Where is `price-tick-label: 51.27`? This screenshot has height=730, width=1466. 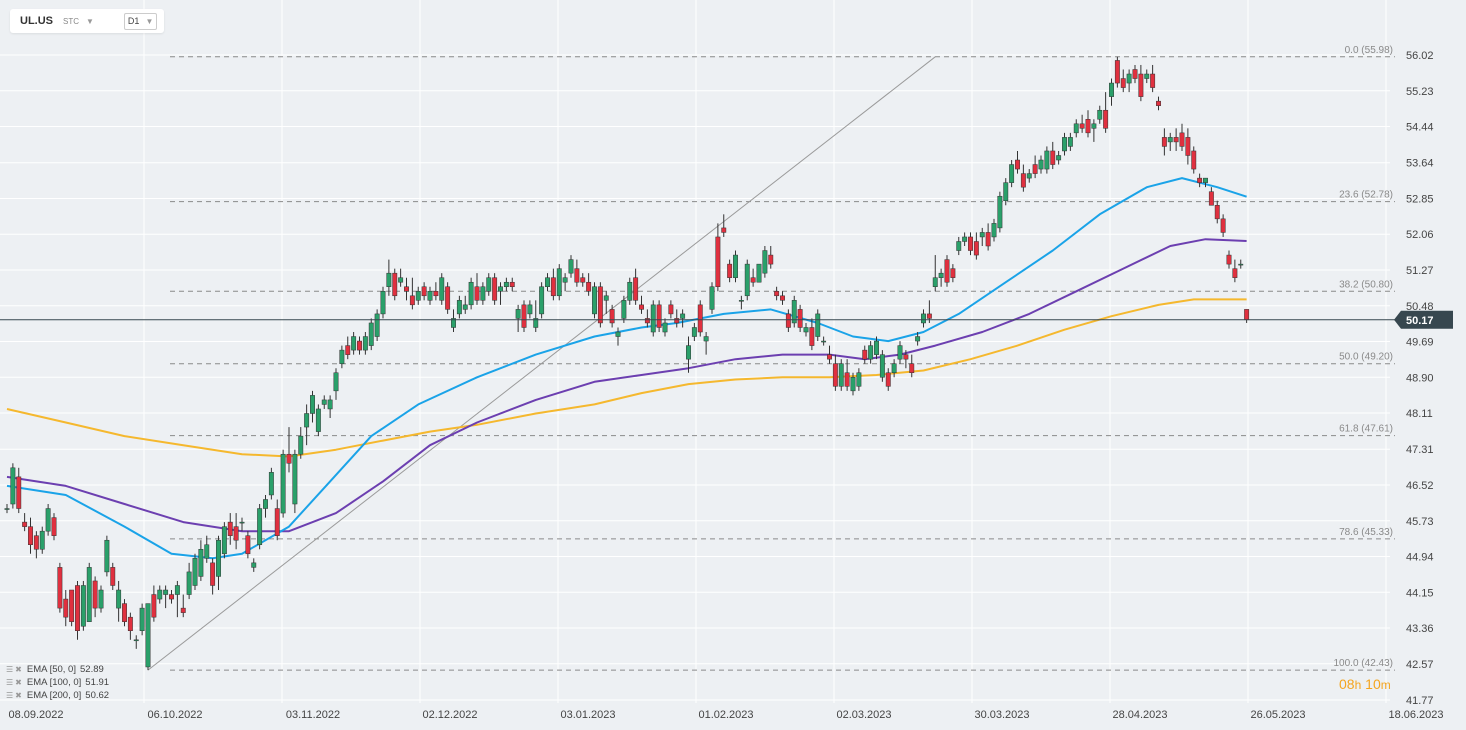 price-tick-label: 51.27 is located at coordinates (1420, 271).